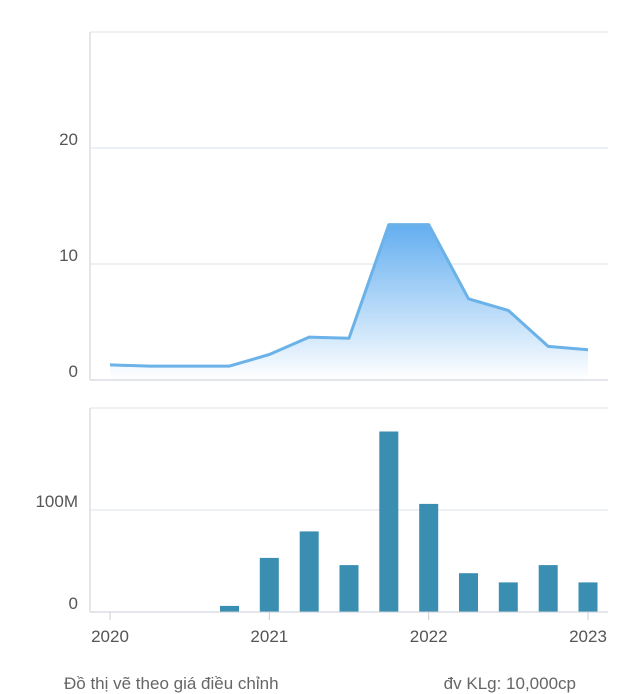 The width and height of the screenshot is (640, 694). I want to click on volume-y-tick-label: 100M, so click(56, 501).